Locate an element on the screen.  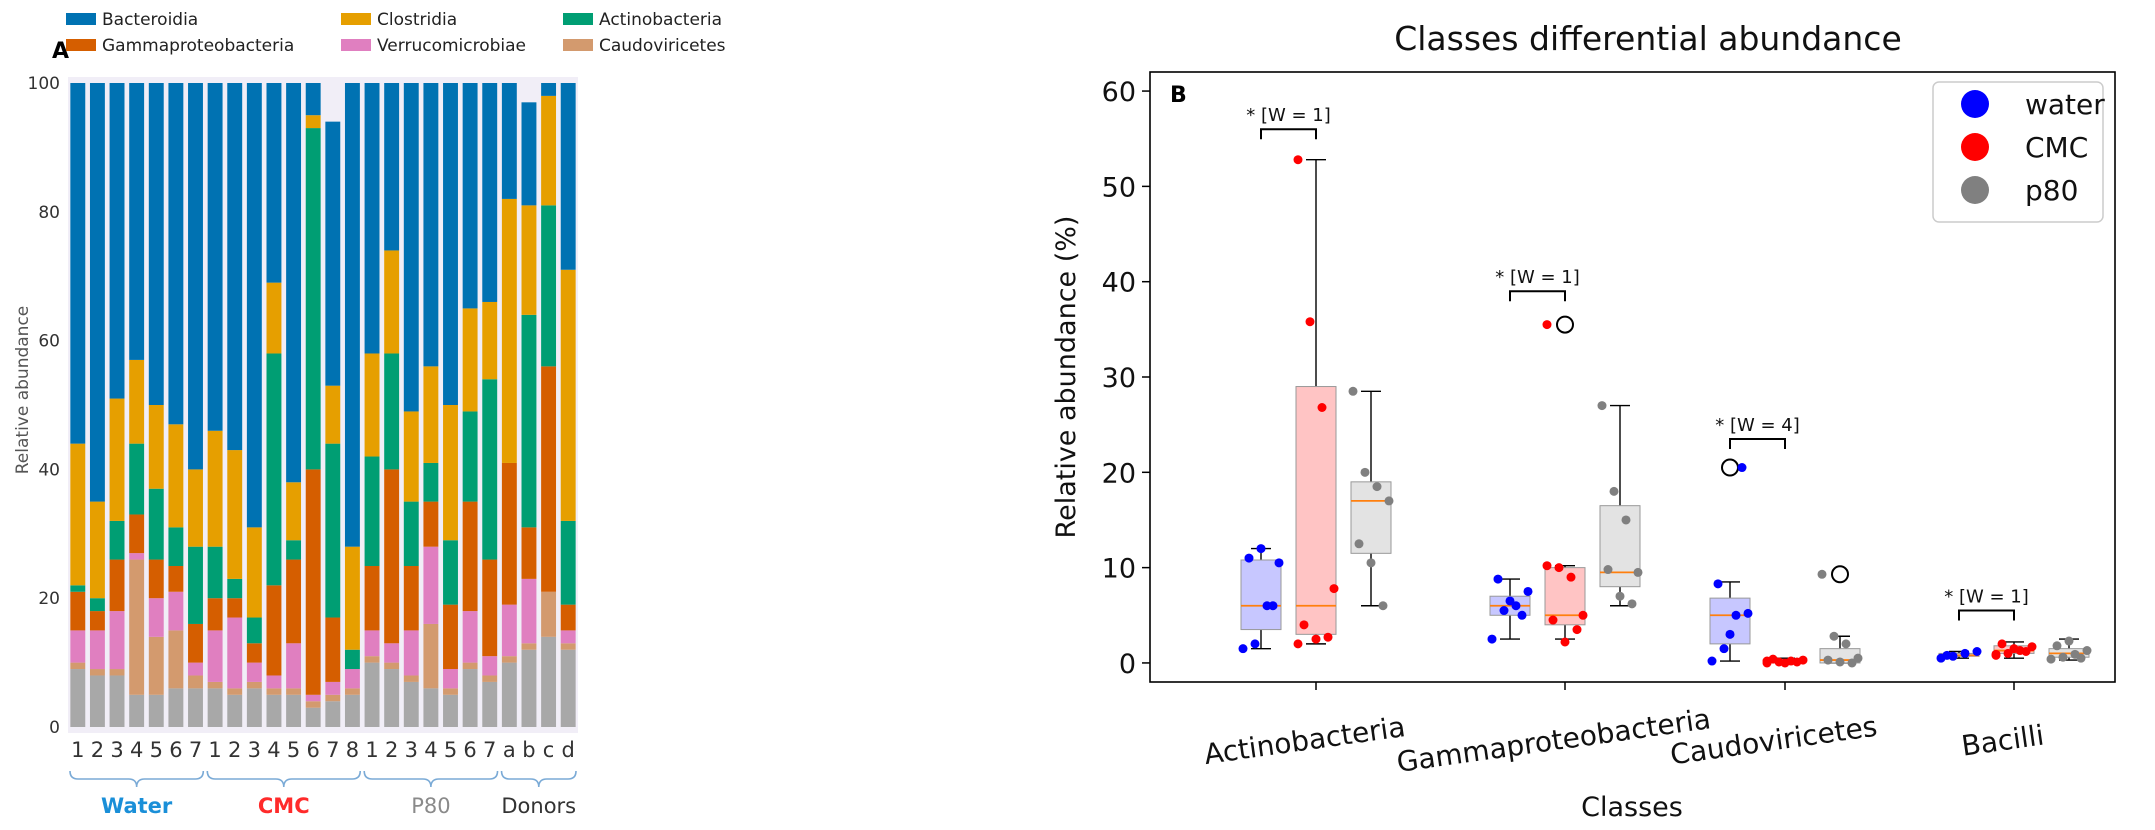
legend-marker-water is located at coordinates (1975, 104).